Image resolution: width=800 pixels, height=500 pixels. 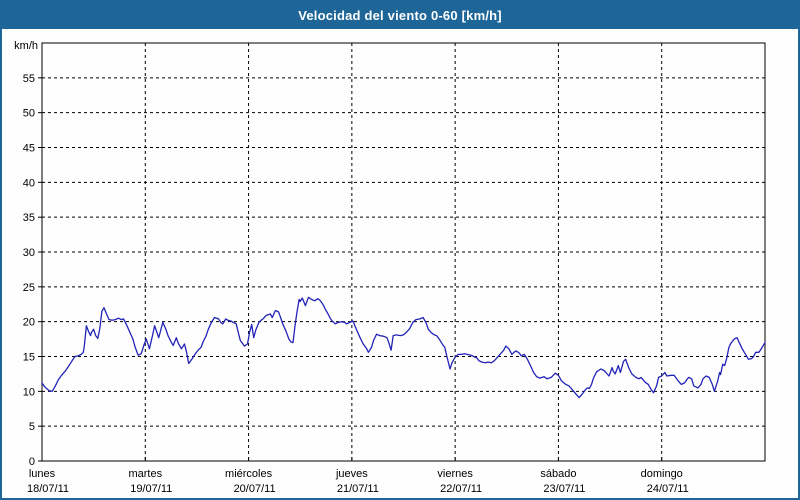 I want to click on x-tick-date-label: 19/07/11, so click(x=151, y=489).